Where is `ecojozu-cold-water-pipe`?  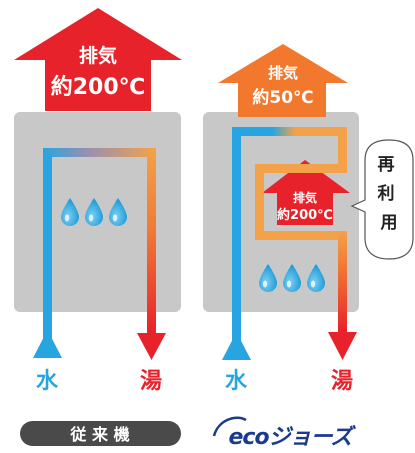 ecojozu-cold-water-pipe is located at coordinates (236, 236).